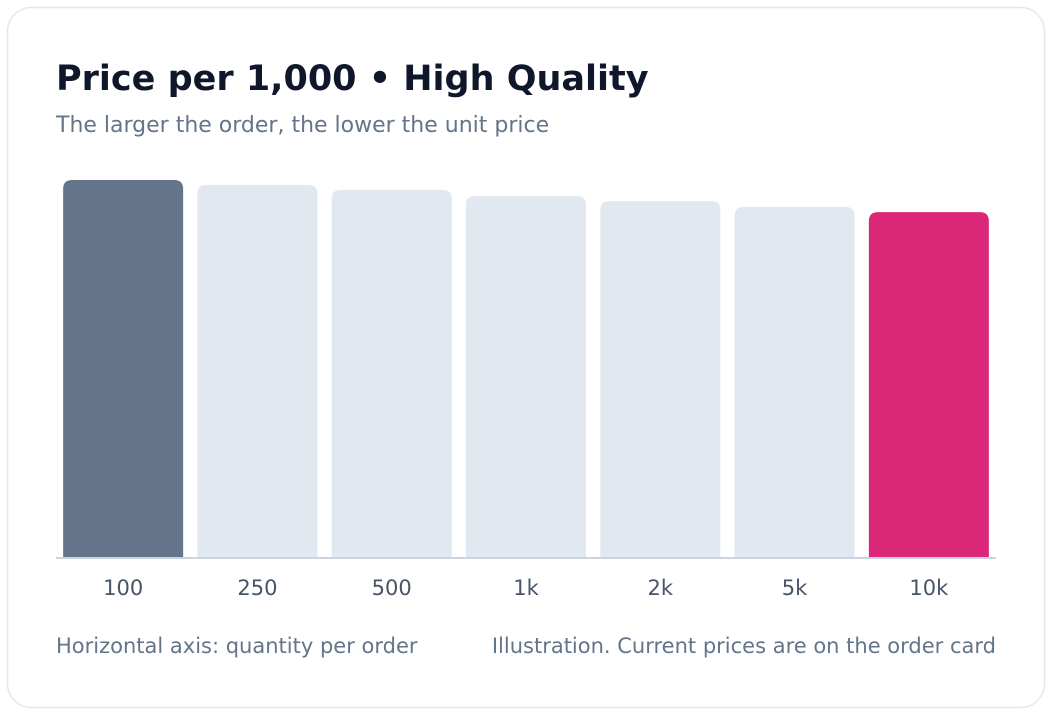  I want to click on axis-note: Horizontal axis: quantity per order, so click(237, 646).